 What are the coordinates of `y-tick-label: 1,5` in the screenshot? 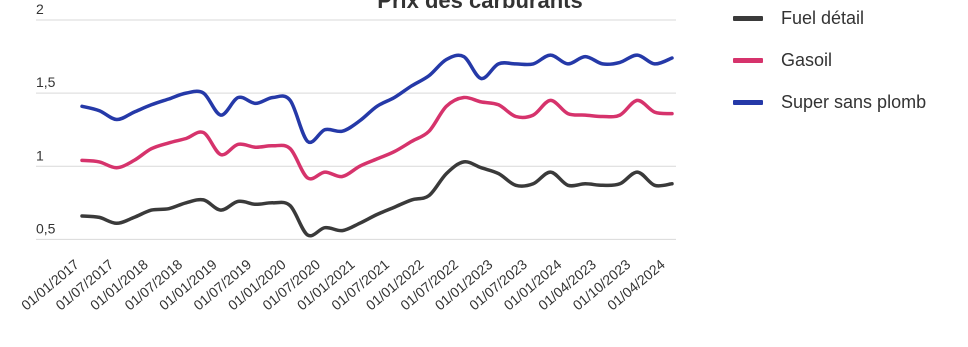 It's located at (46, 82).